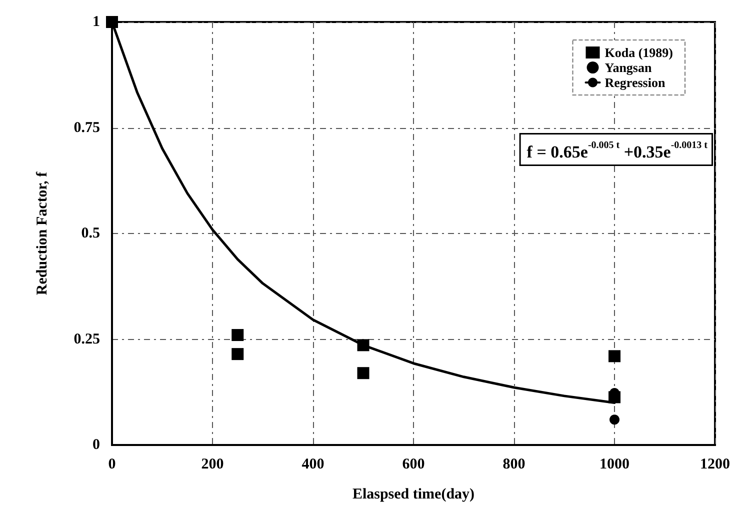  What do you see at coordinates (212, 464) in the screenshot?
I see `x-tick-label: 200` at bounding box center [212, 464].